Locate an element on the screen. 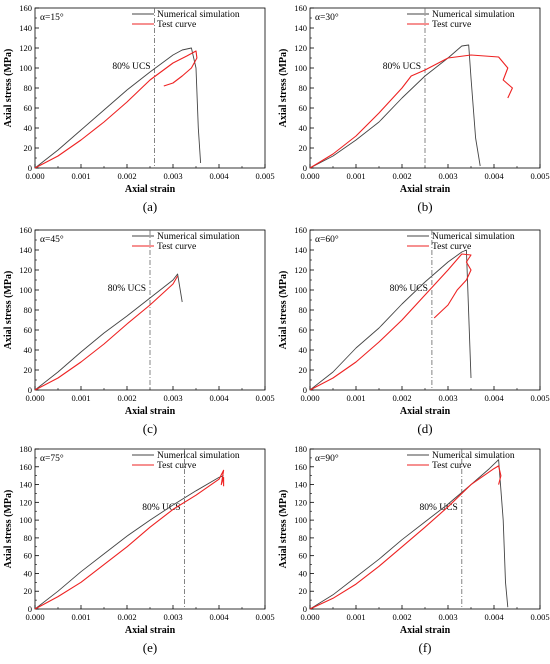 This screenshot has width=550, height=664. angle-annotation: α=90° is located at coordinates (327, 458).